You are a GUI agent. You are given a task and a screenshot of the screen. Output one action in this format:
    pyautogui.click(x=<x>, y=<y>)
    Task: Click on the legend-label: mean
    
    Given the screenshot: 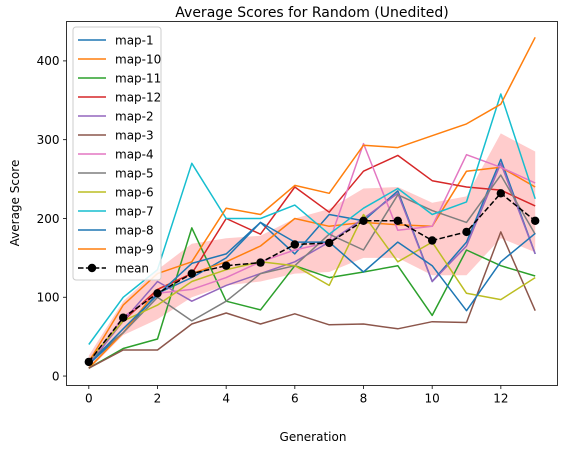 What is the action you would take?
    pyautogui.click(x=132, y=268)
    